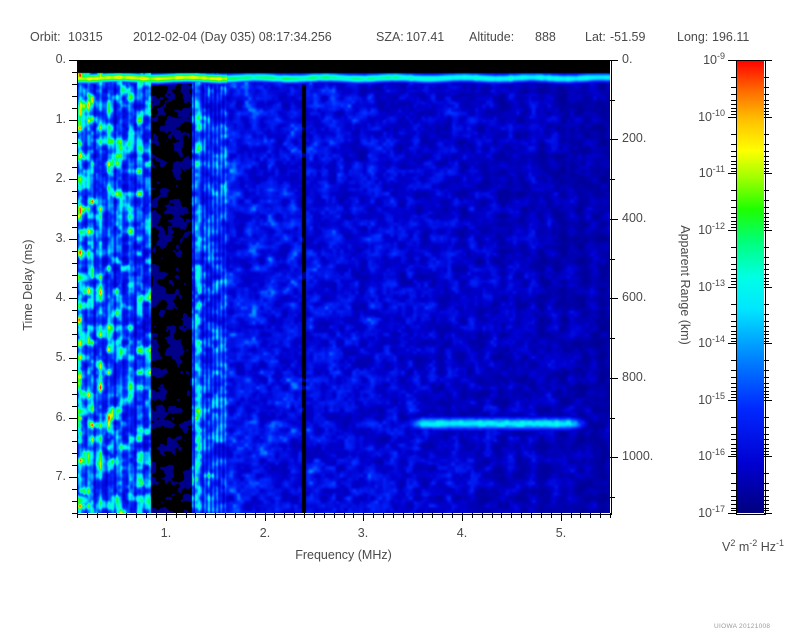 This screenshot has width=800, height=630. Describe the element at coordinates (711, 512) in the screenshot. I see `colorbar-tick-label: 10-17` at that location.